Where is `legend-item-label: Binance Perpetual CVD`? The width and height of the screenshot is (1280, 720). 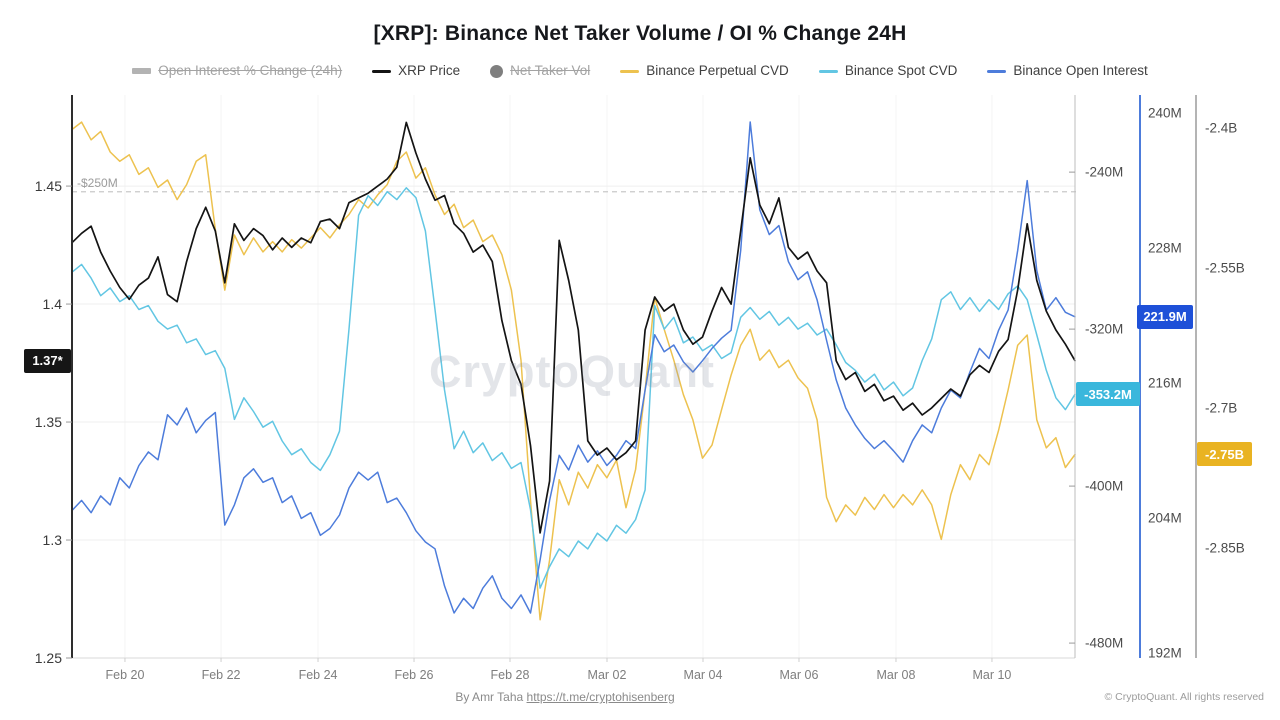
legend-item-label: Binance Perpetual CVD is located at coordinates (717, 70).